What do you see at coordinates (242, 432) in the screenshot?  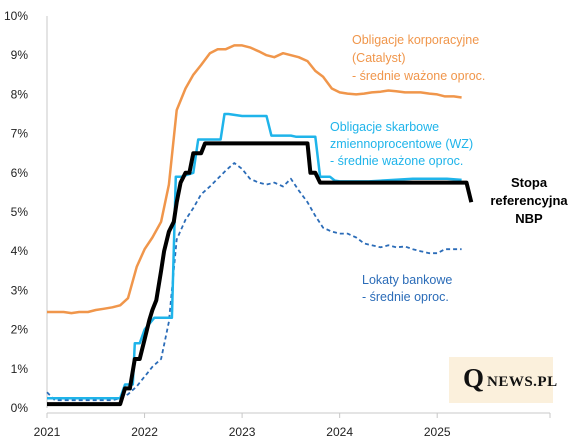 I see `x-tick-label: 2023` at bounding box center [242, 432].